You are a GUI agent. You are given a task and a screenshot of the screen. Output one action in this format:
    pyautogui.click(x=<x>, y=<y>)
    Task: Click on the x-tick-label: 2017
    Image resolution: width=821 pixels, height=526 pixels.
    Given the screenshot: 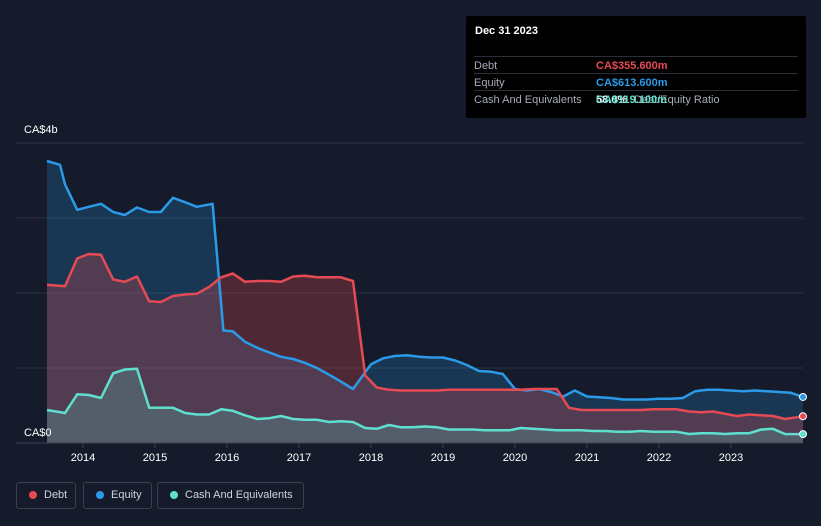 What is the action you would take?
    pyautogui.click(x=299, y=458)
    